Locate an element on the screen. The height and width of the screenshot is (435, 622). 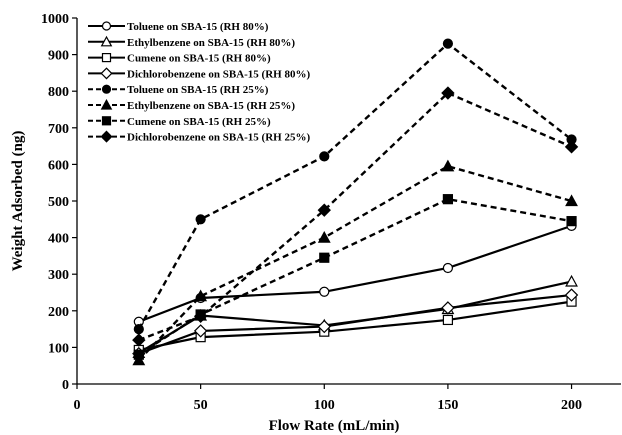
legend-entry: Dichlorobenzene on SBA-15 (RH 25%) is located at coordinates (199, 137).